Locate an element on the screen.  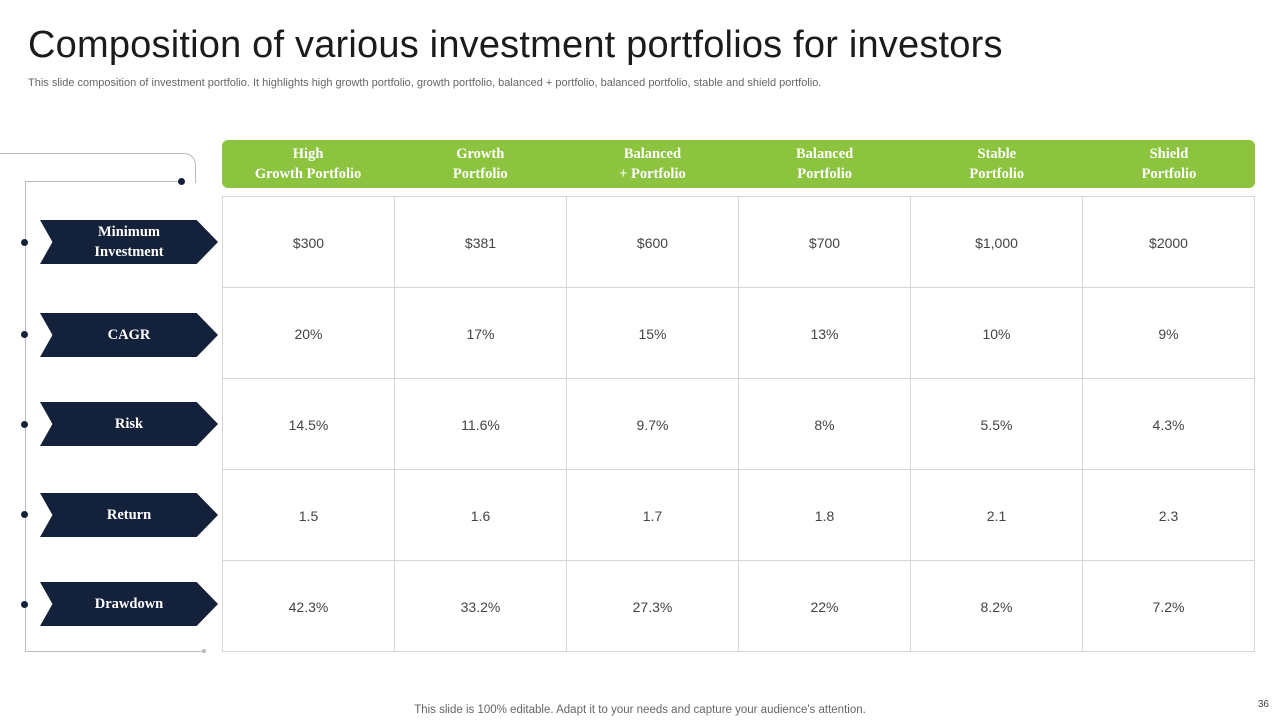
column-header-stable: Stable Portfolio is located at coordinates (997, 164).